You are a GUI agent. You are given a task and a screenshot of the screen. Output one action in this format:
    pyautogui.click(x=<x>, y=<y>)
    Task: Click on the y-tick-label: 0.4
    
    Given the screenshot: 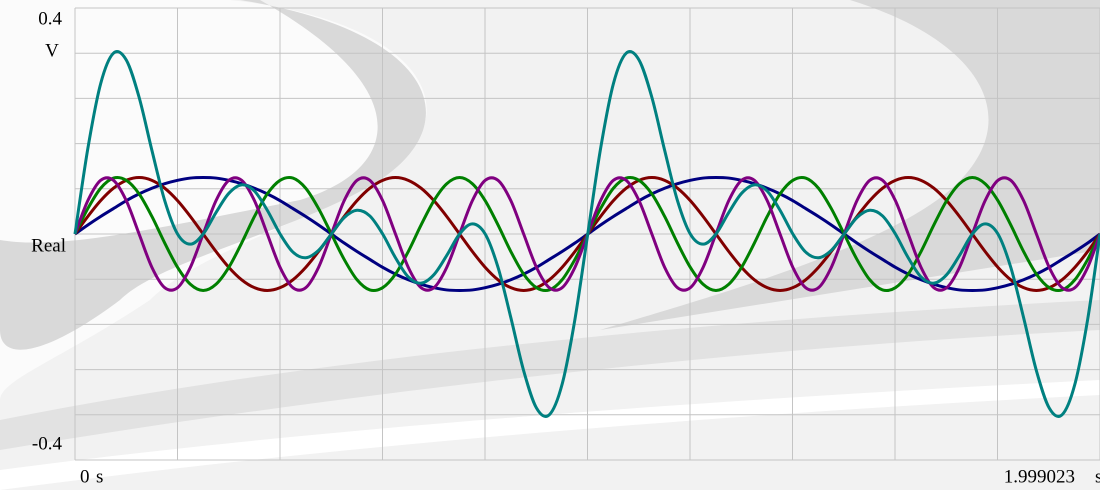 What is the action you would take?
    pyautogui.click(x=50, y=18)
    